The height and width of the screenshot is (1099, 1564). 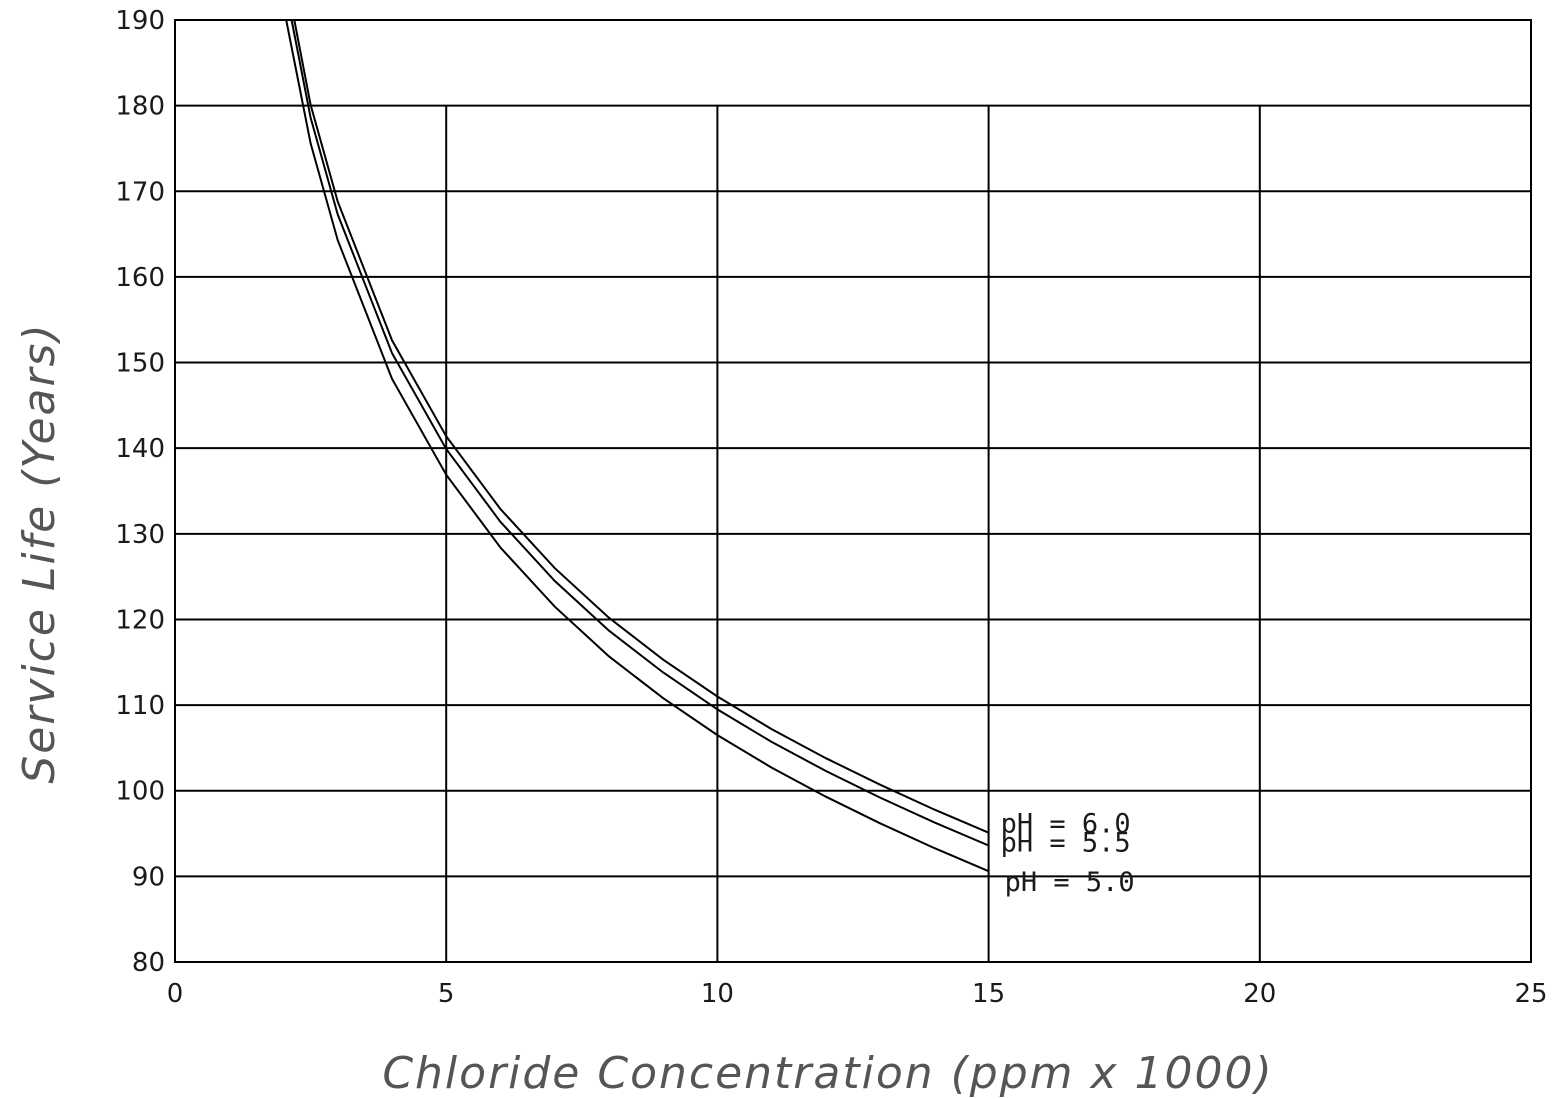 What do you see at coordinates (1066, 843) in the screenshot?
I see `series-label-1: pH = 5.5` at bounding box center [1066, 843].